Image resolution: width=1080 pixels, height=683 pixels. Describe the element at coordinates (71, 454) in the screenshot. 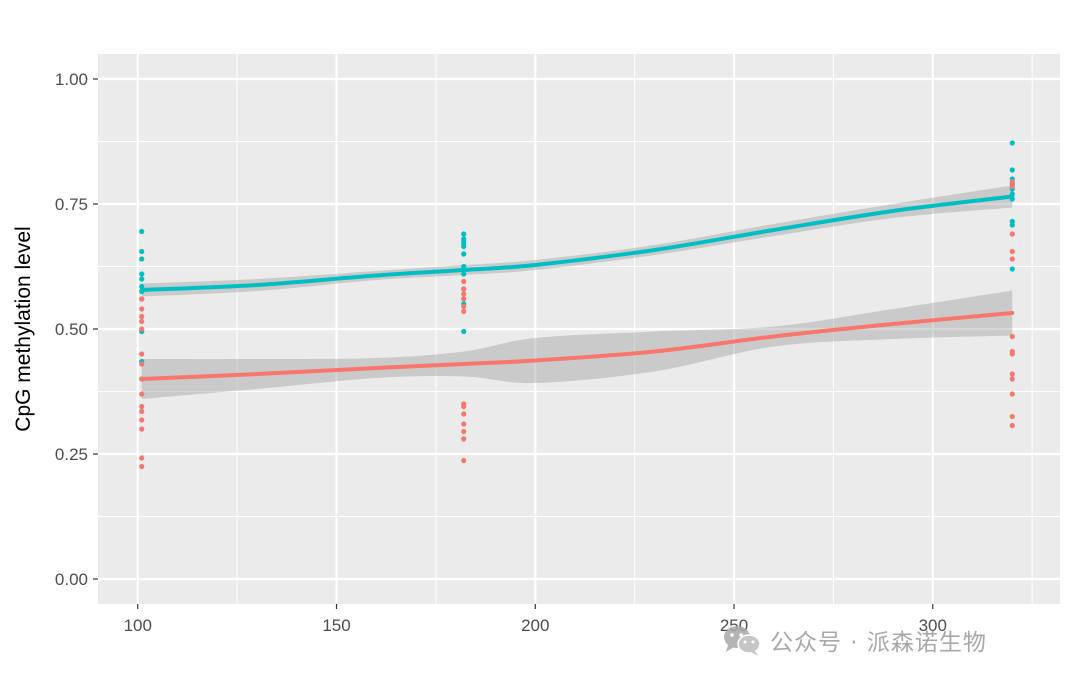

I see `y-tick-label: 0.25` at that location.